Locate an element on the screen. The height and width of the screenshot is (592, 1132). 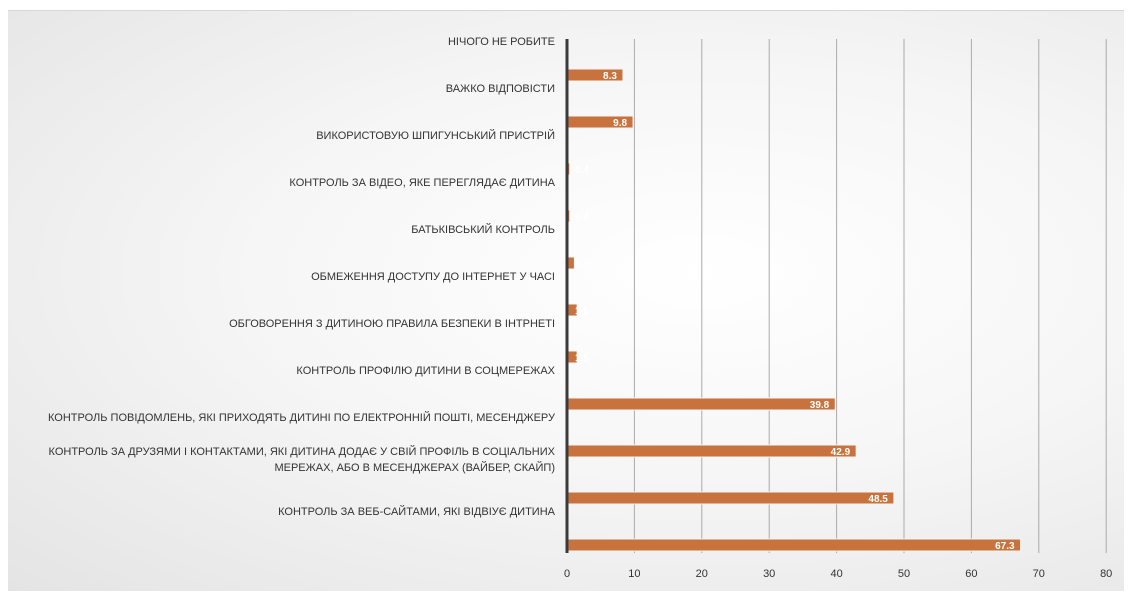
category-label: НІЧОГО НЕ РОБИТЕ is located at coordinates (501, 42).